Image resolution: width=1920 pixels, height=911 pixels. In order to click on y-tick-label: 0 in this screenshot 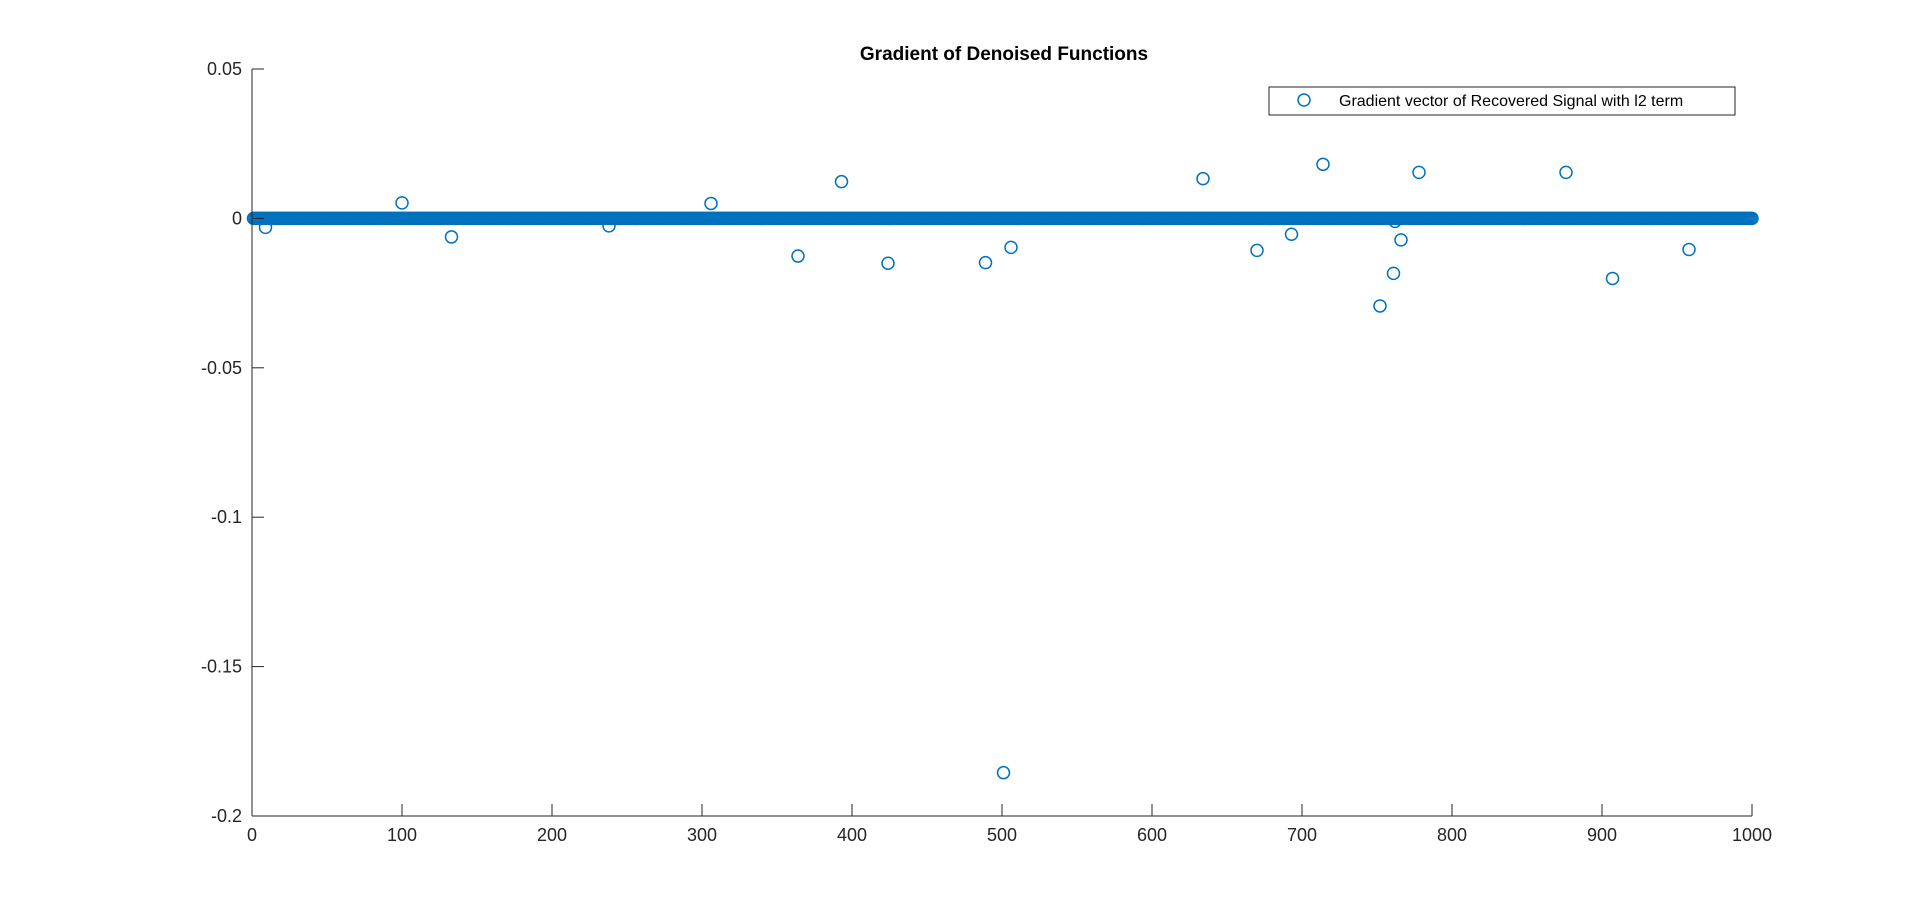, I will do `click(237, 218)`.